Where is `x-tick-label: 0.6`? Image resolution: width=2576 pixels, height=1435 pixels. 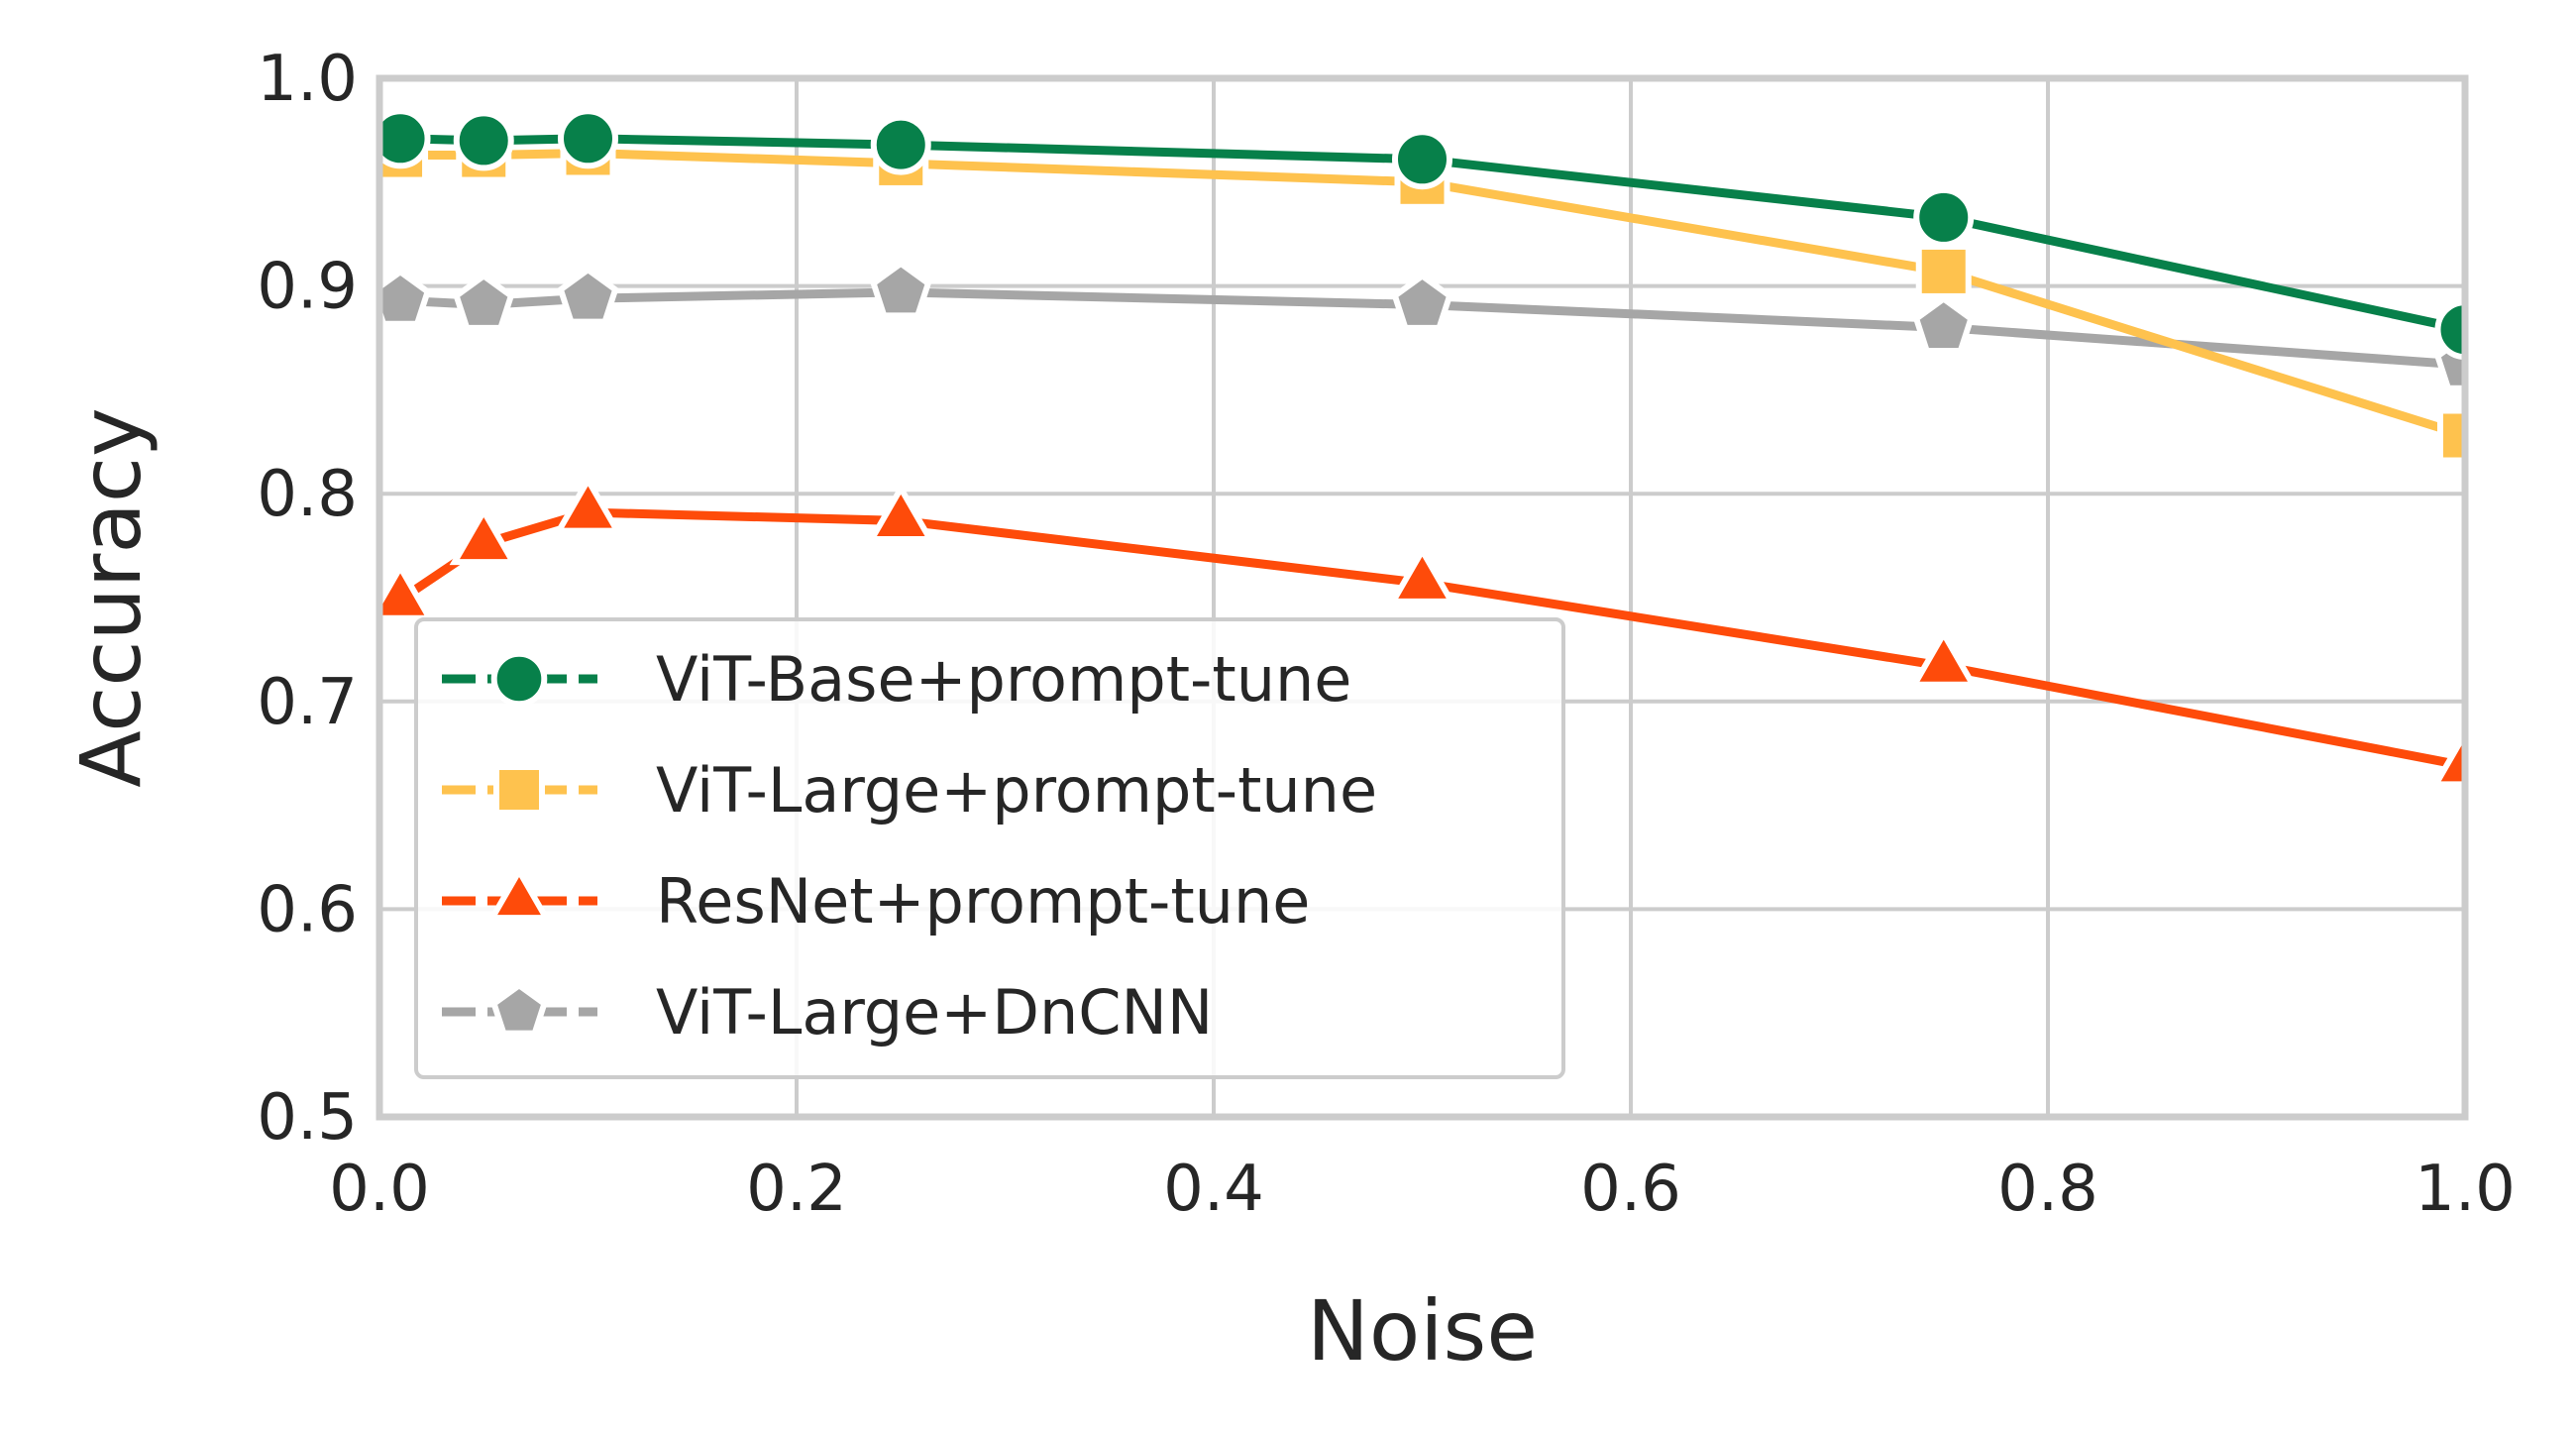 x-tick-label: 0.6 is located at coordinates (1630, 1190).